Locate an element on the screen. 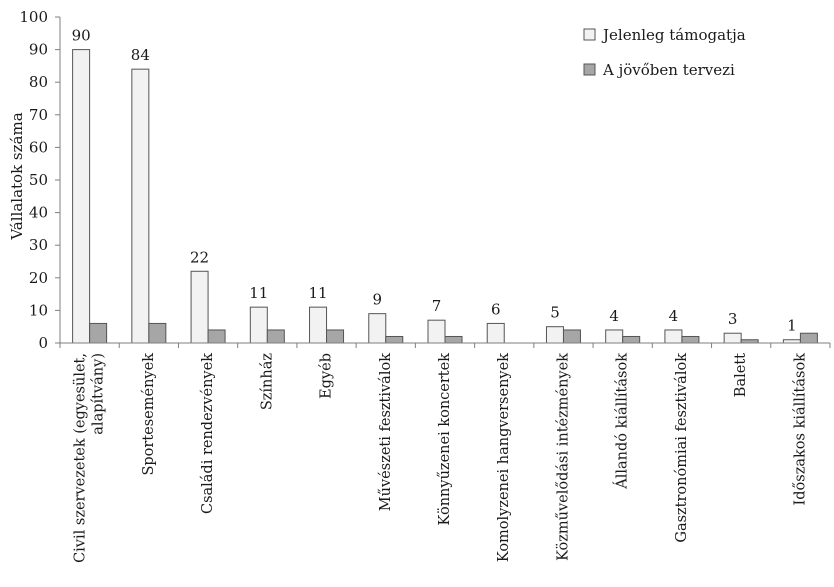  y-tick-label: 0 is located at coordinates (43, 343).